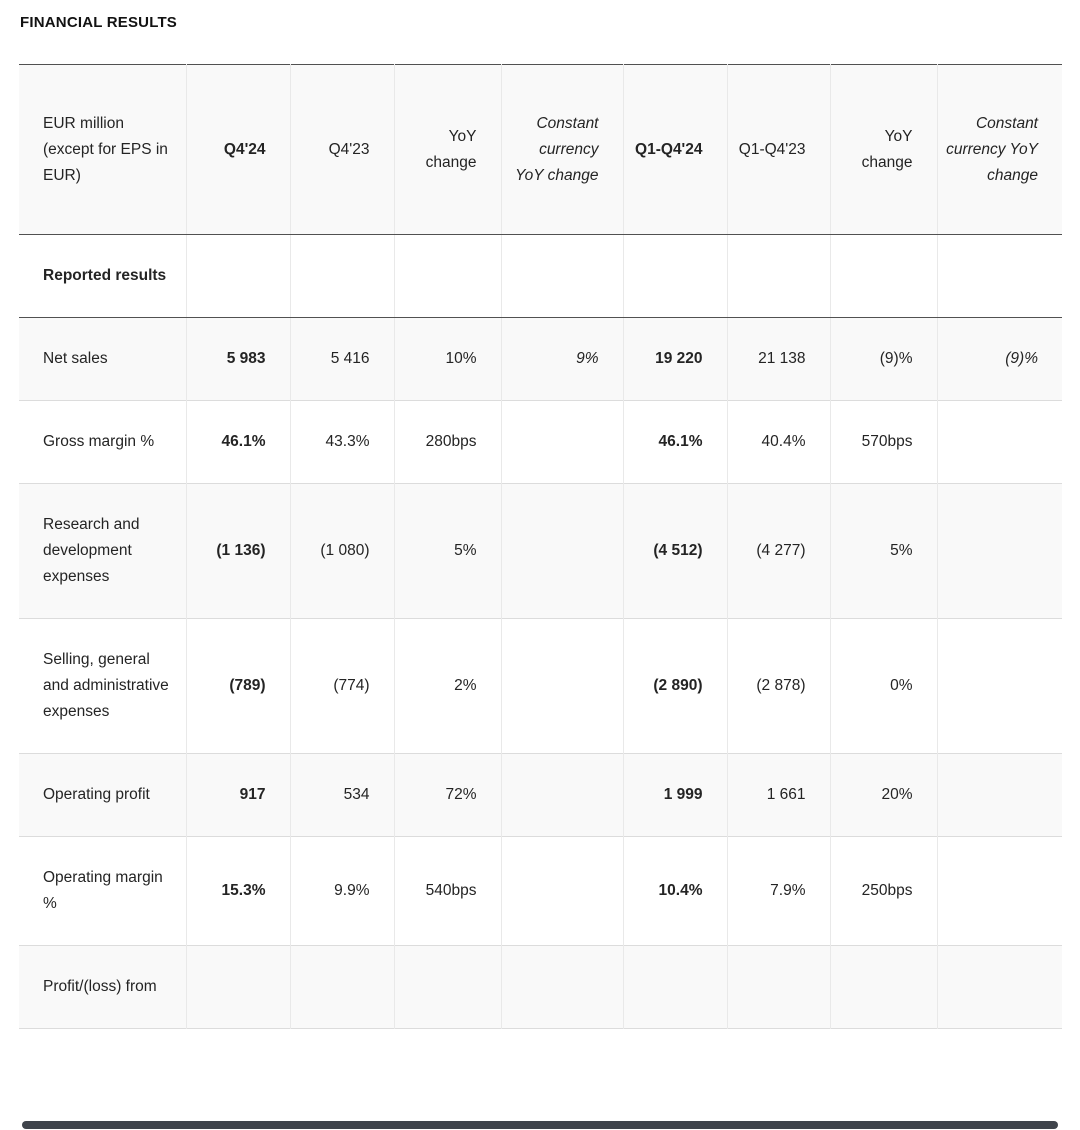 Image resolution: width=1080 pixels, height=1130 pixels. I want to click on value-cell: 540bps, so click(447, 891).